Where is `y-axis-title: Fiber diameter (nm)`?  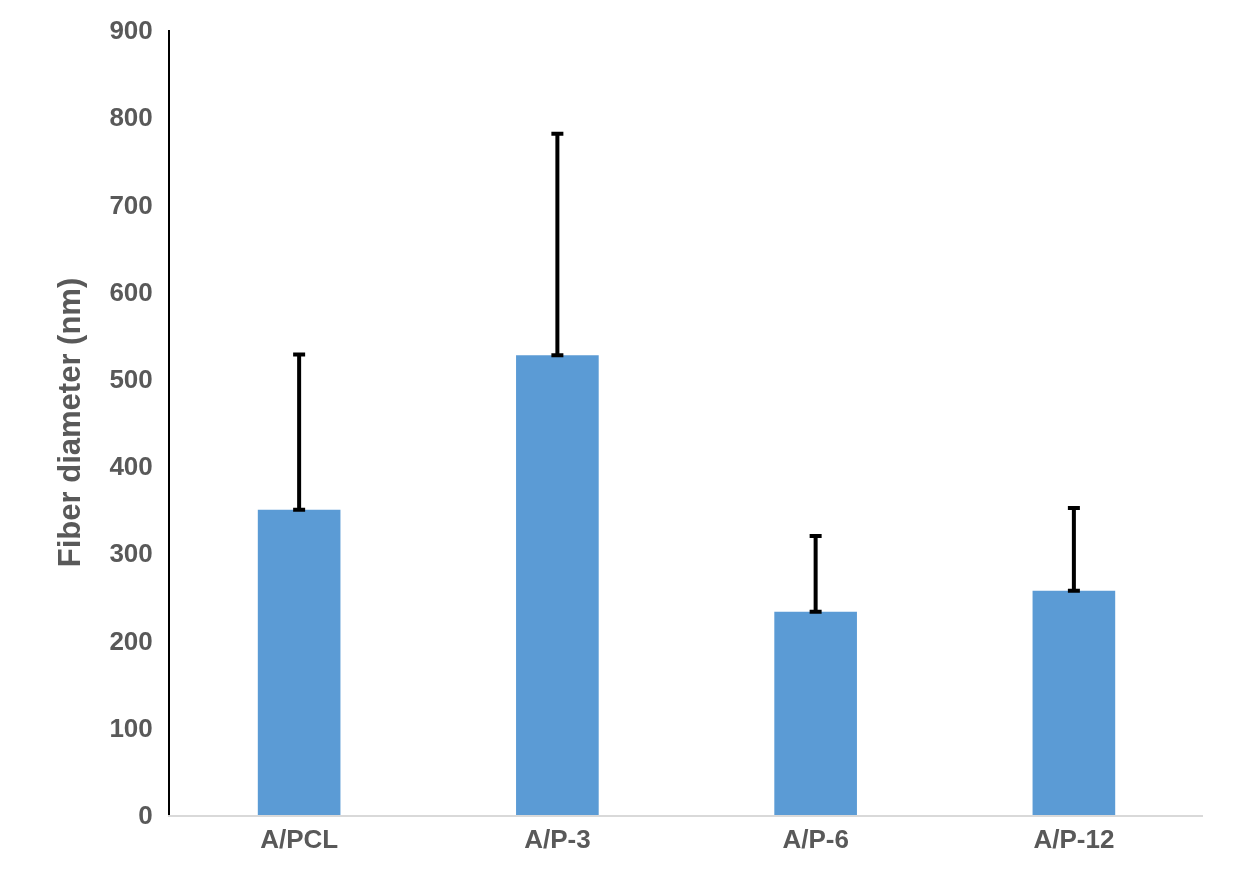 y-axis-title: Fiber diameter (nm) is located at coordinates (69, 422).